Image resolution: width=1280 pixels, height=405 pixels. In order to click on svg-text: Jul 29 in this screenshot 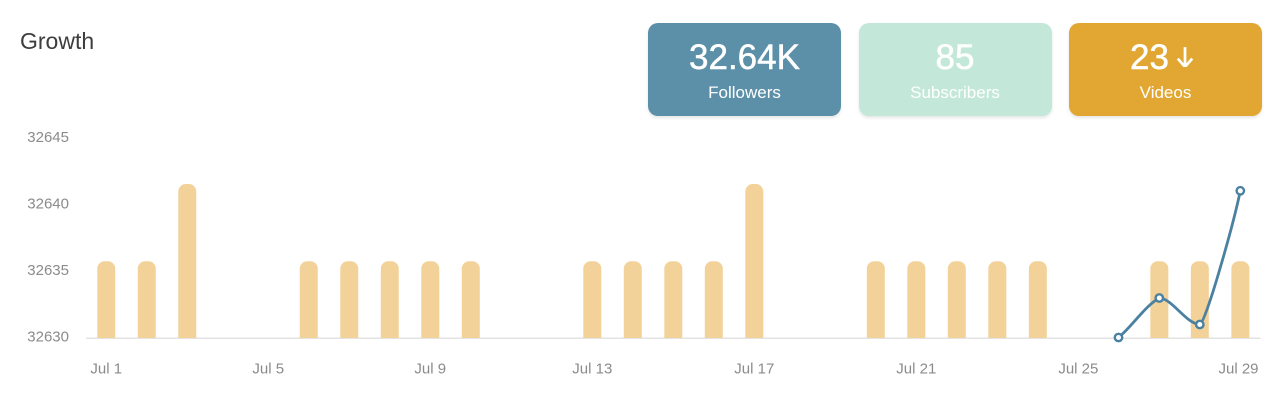, I will do `click(1238, 369)`.